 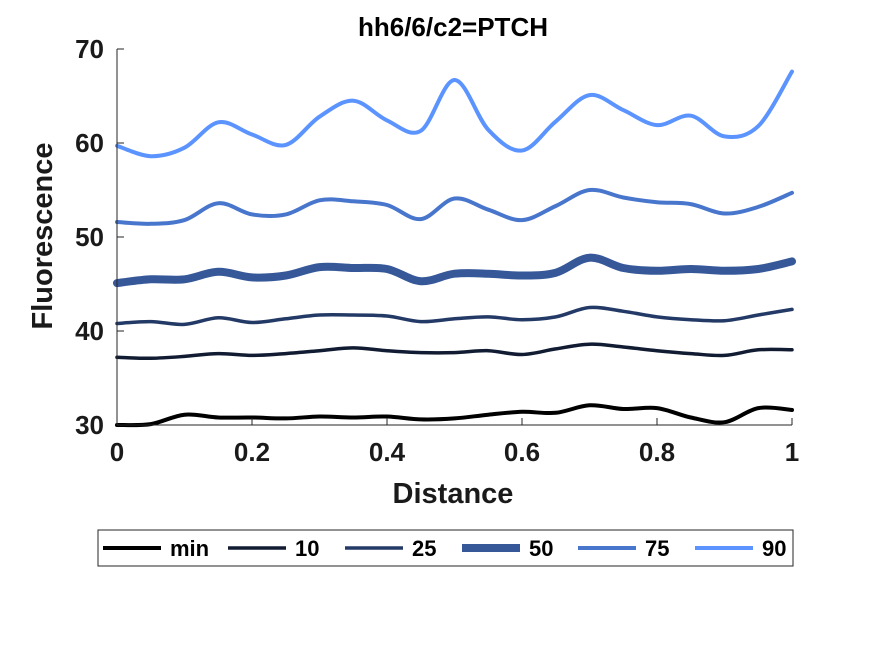 What do you see at coordinates (117, 452) in the screenshot?
I see `x-tick-label: 0` at bounding box center [117, 452].